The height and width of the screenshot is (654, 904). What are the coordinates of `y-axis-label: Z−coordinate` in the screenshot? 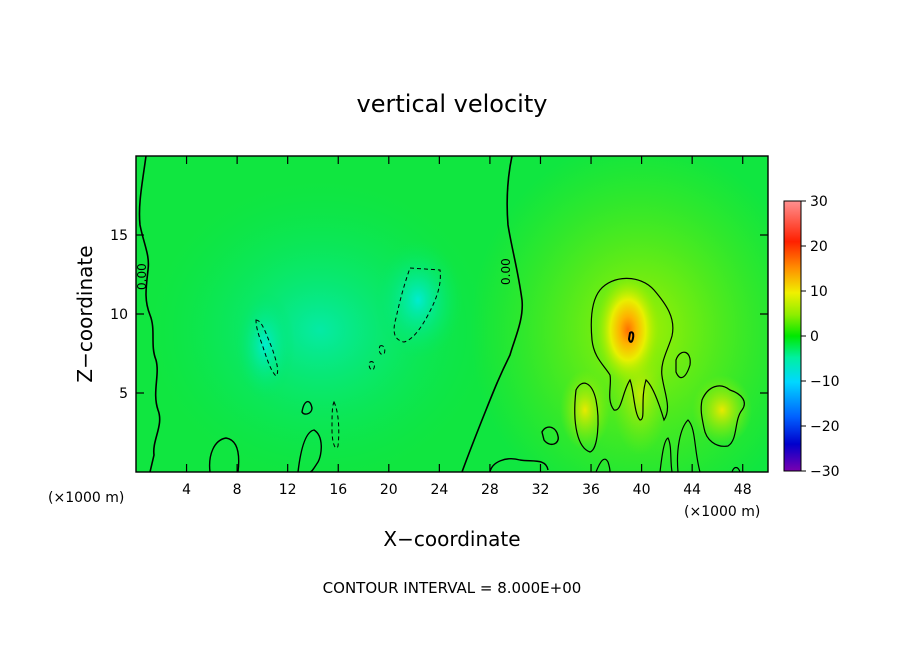 It's located at (85, 313).